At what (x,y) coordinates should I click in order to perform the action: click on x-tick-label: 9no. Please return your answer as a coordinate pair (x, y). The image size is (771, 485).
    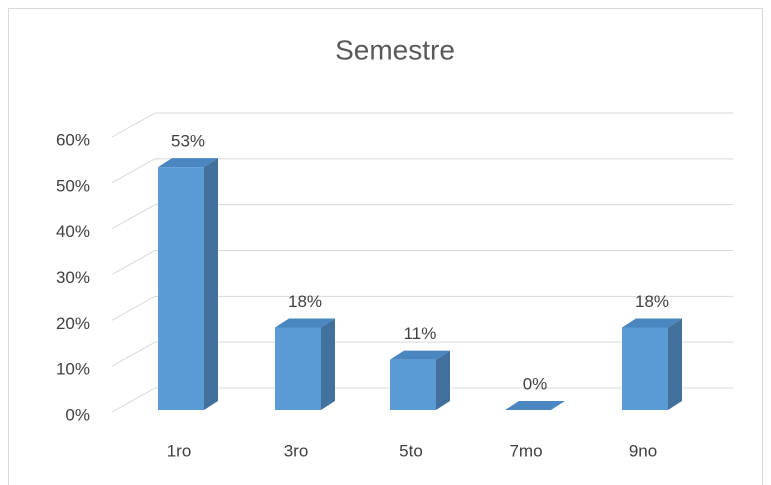
    Looking at the image, I should click on (643, 450).